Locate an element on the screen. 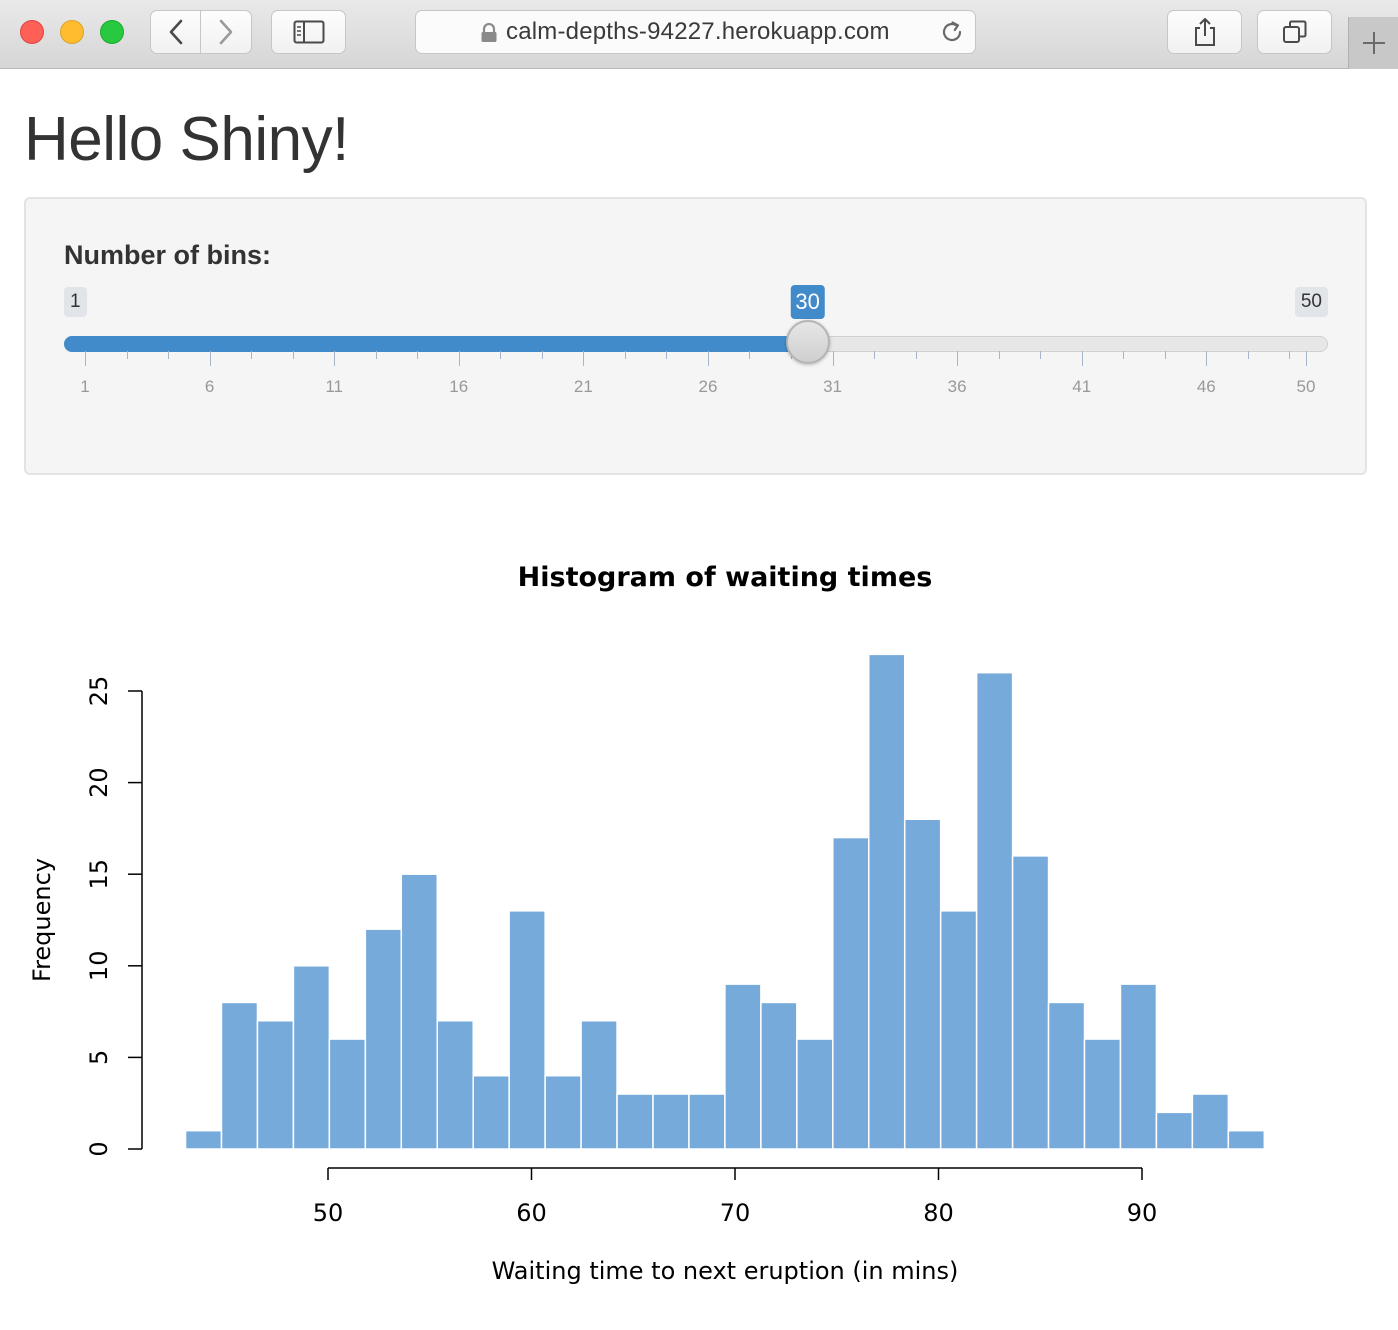  forward-button is located at coordinates (226, 32).